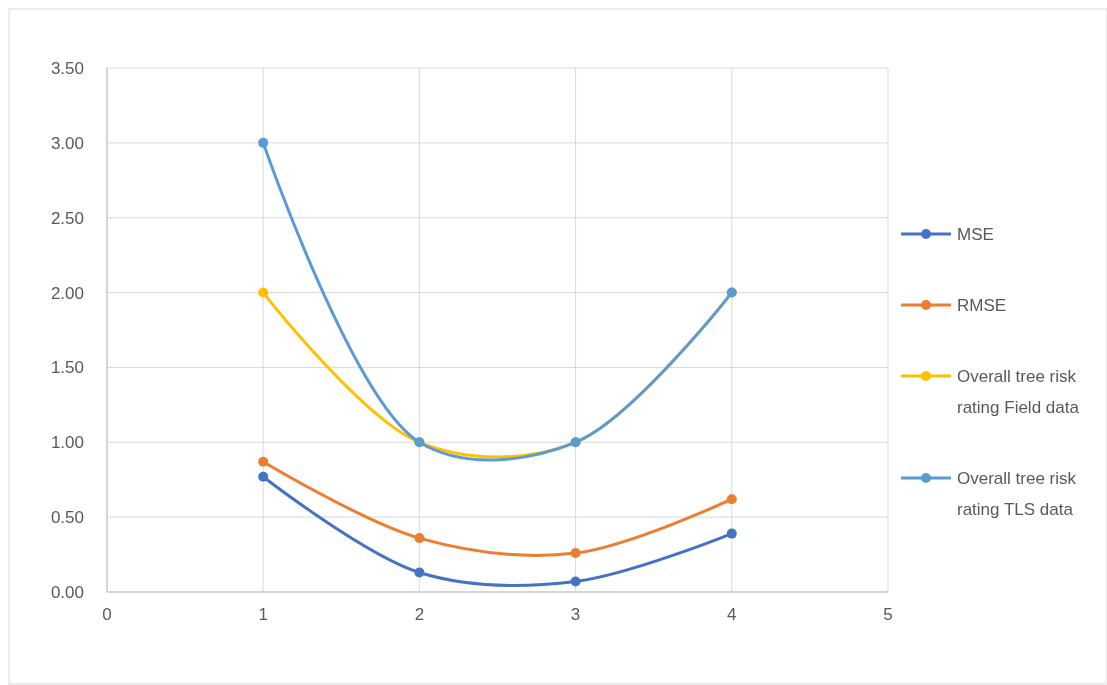 The height and width of the screenshot is (685, 1107). Describe the element at coordinates (975, 234) in the screenshot. I see `legend-label: MSE` at that location.